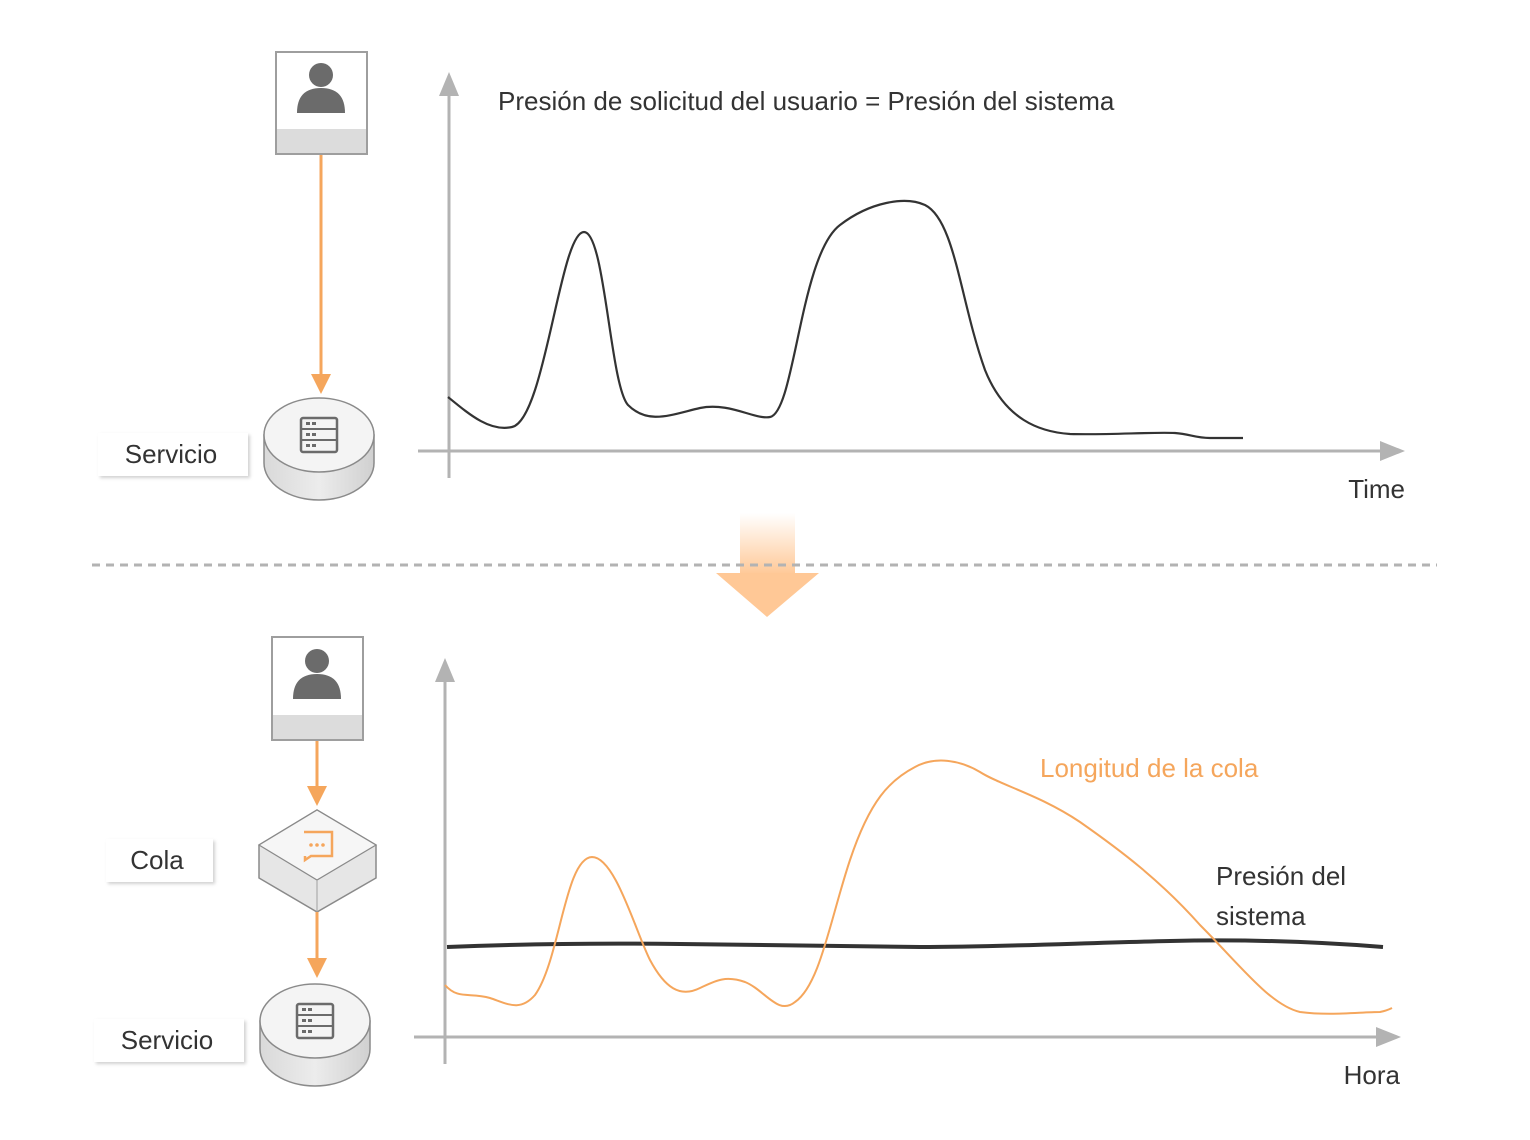  What do you see at coordinates (915, 944) in the screenshot?
I see `system-pressure-curve` at bounding box center [915, 944].